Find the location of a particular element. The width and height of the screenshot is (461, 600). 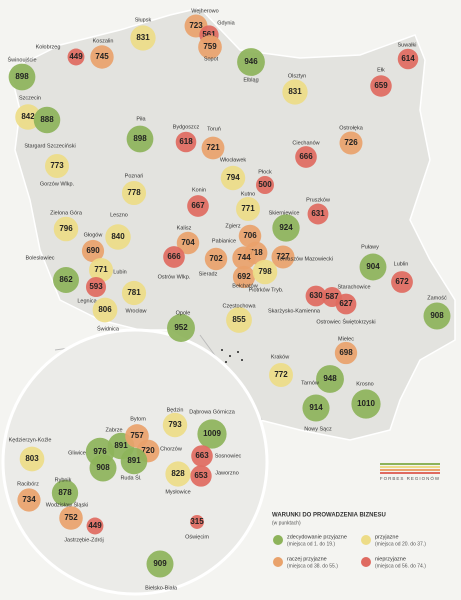

city-value: 315 is located at coordinates (197, 521).